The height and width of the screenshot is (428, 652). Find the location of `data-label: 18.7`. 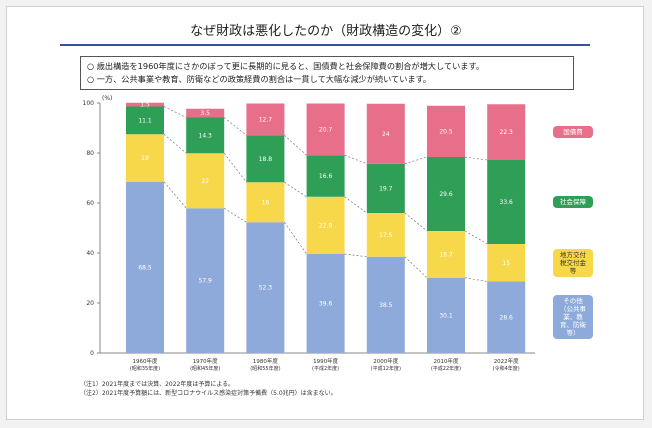

data-label: 18.7 is located at coordinates (446, 254).